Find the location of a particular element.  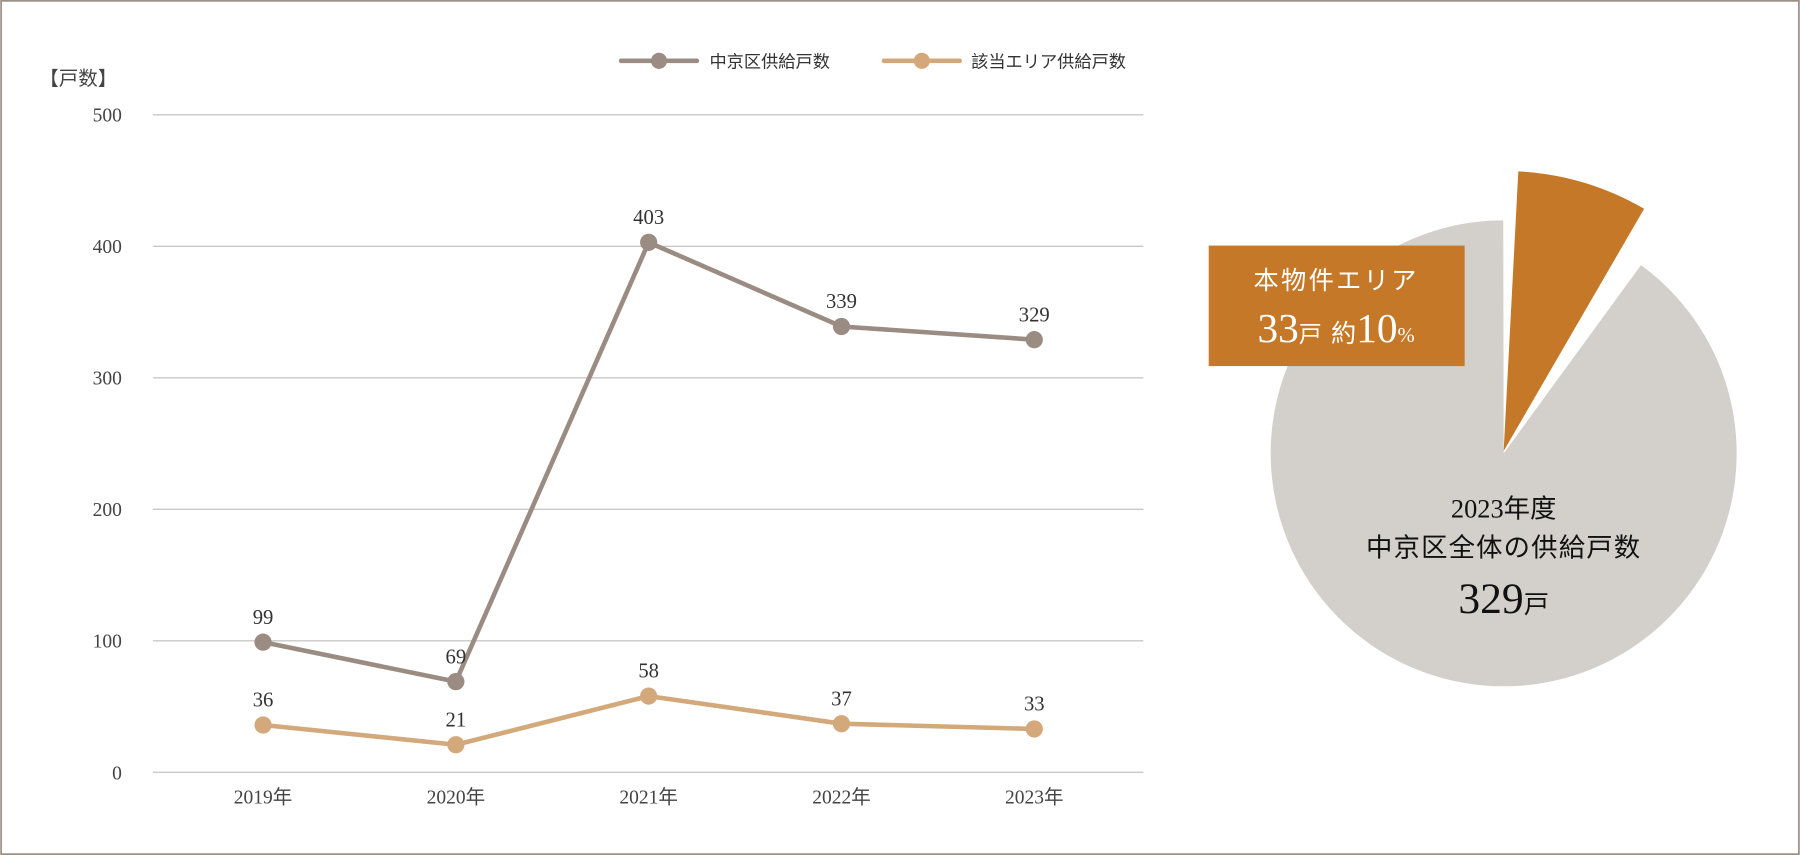

highlight-label-value: 33戸 約10% is located at coordinates (1336, 328).